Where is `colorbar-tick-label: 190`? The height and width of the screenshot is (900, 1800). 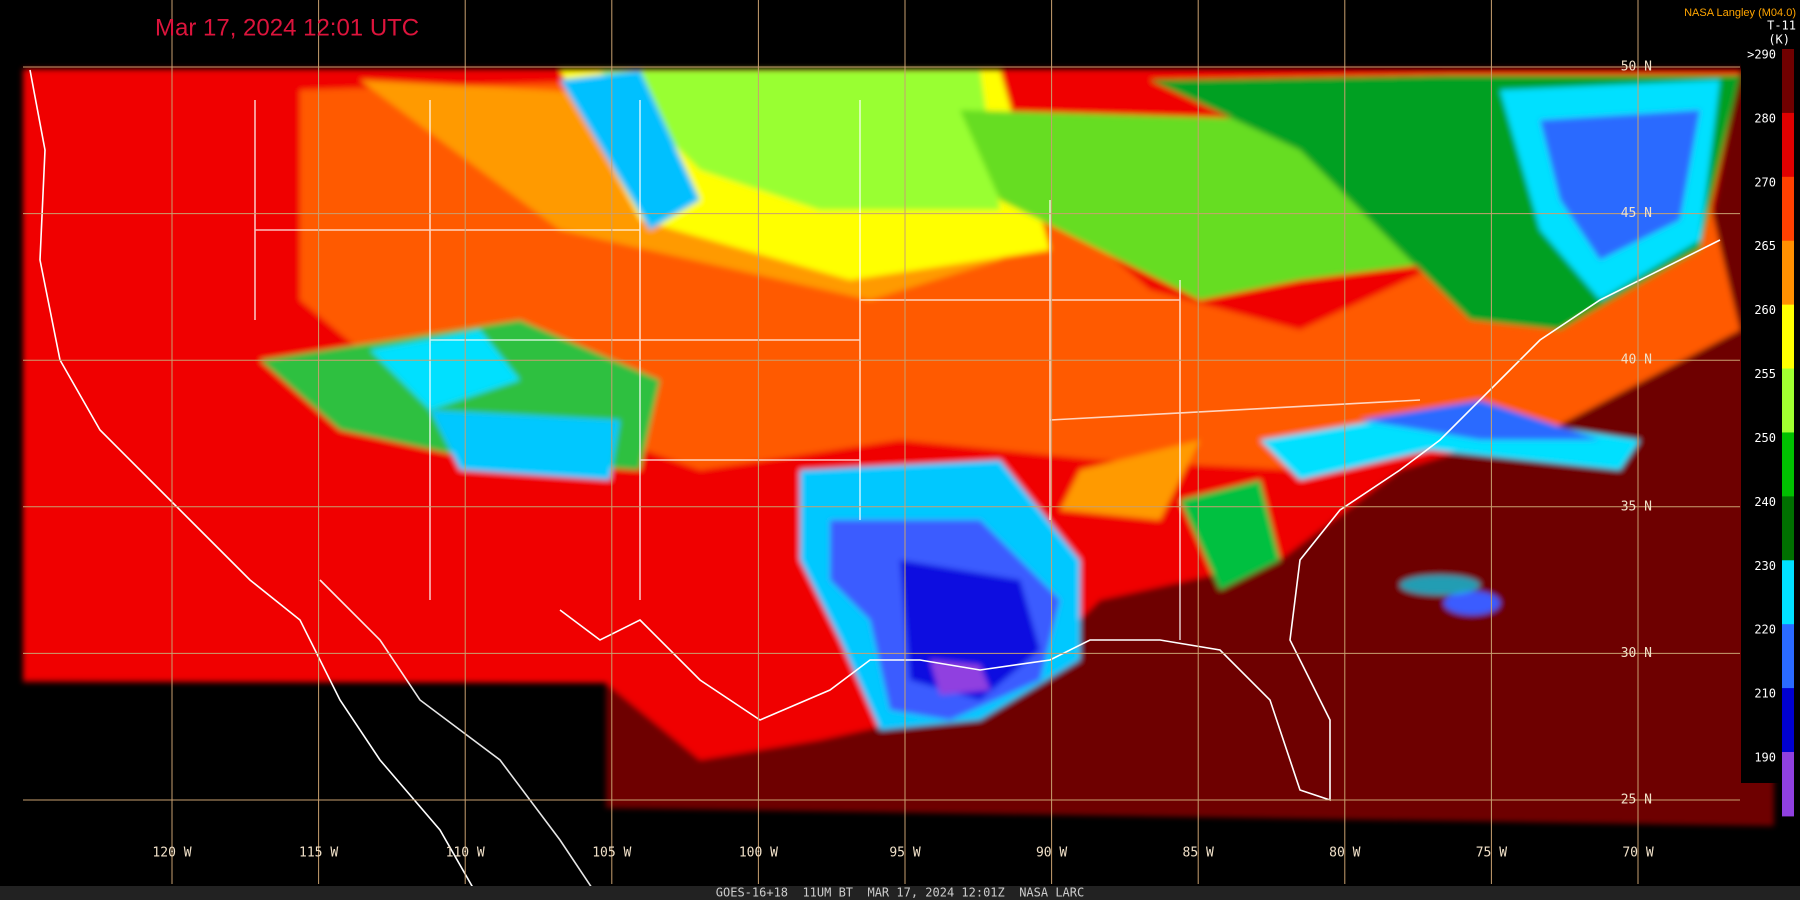 colorbar-tick-label: 190 is located at coordinates (1765, 758).